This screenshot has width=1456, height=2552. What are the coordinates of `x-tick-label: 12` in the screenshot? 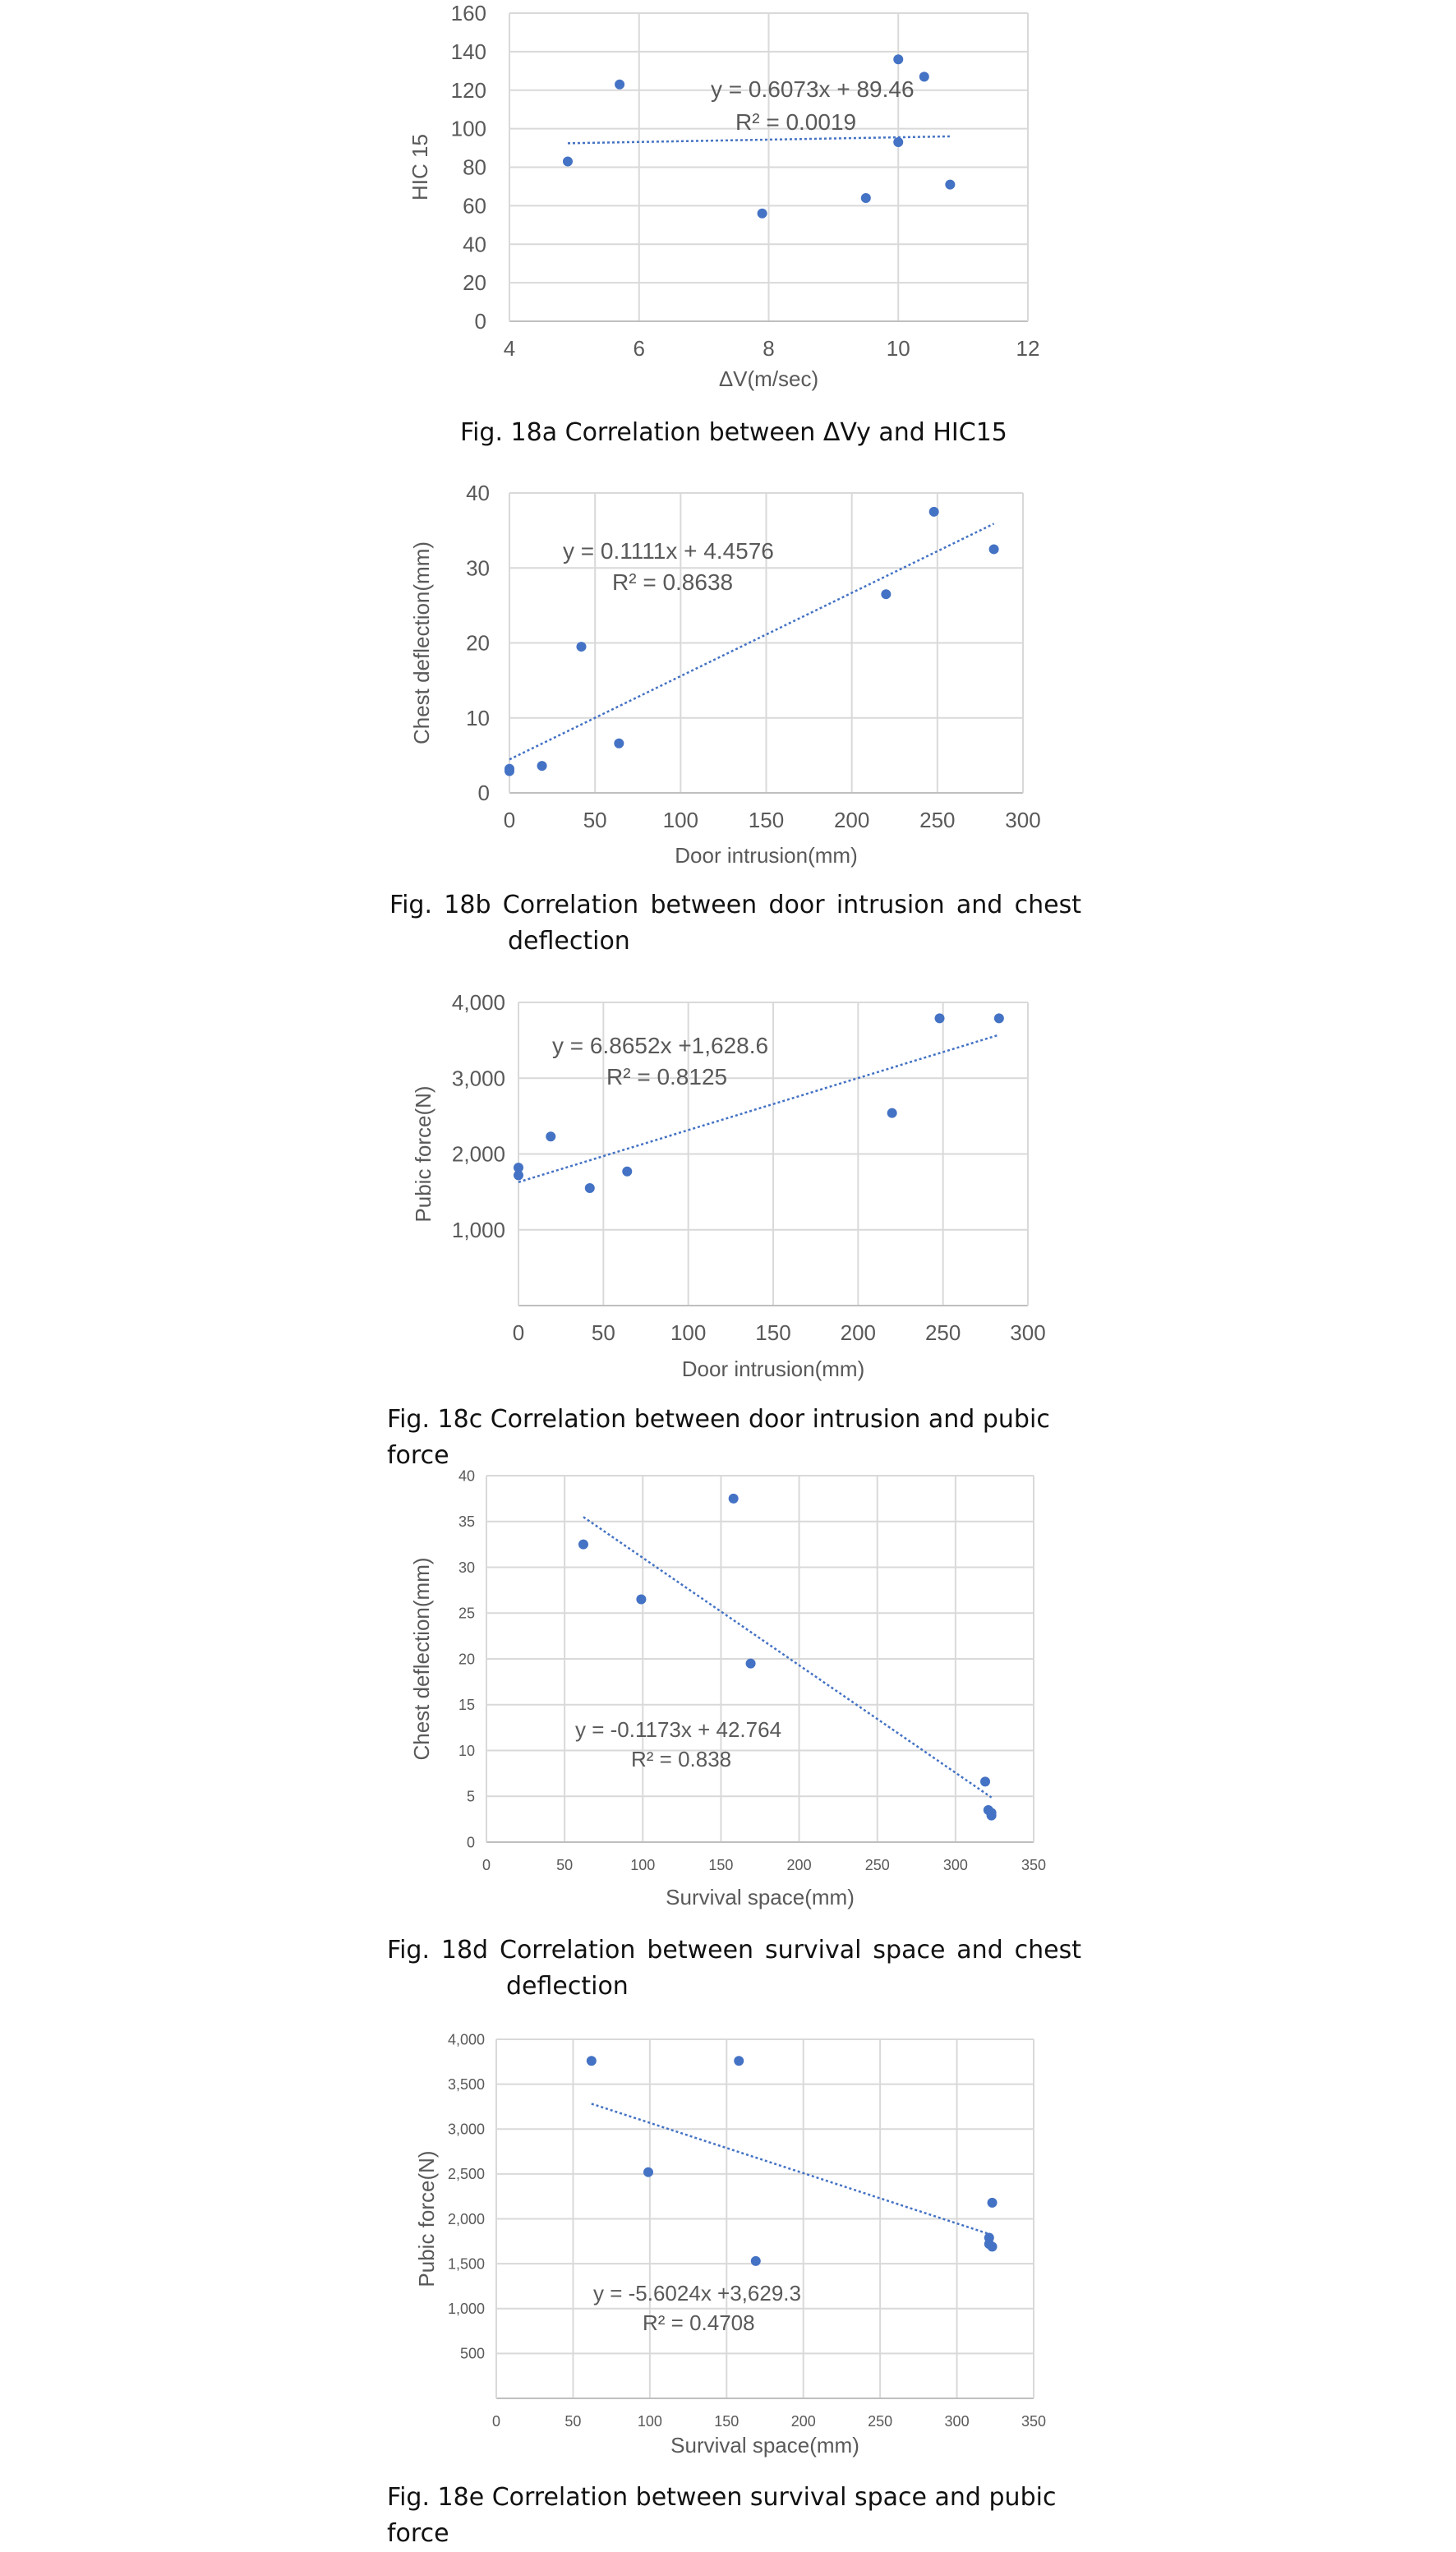 It's located at (1028, 349).